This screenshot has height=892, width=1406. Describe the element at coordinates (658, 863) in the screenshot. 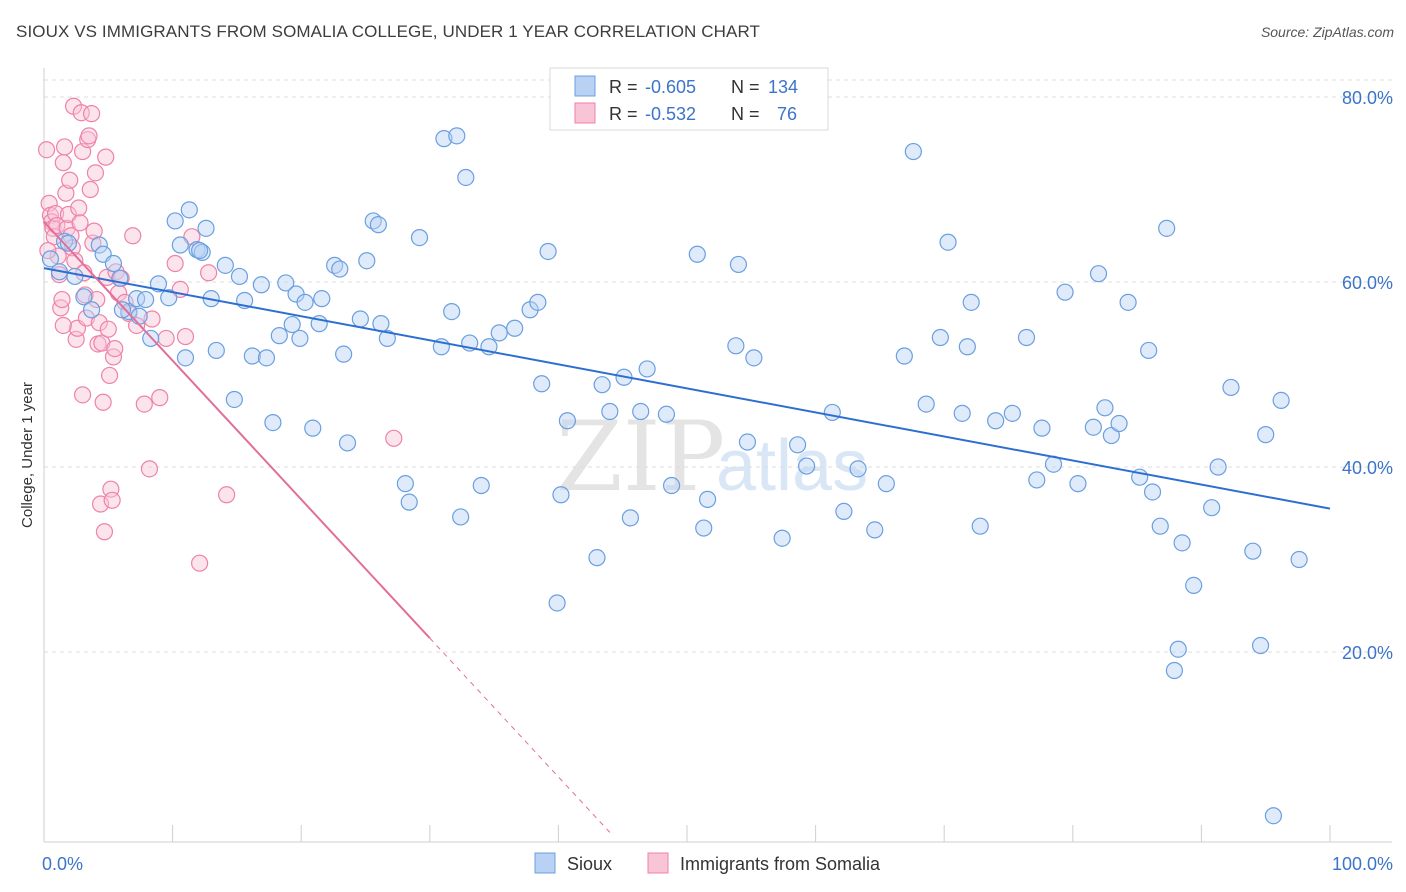

I see `series-legend-swatch-somalia` at that location.